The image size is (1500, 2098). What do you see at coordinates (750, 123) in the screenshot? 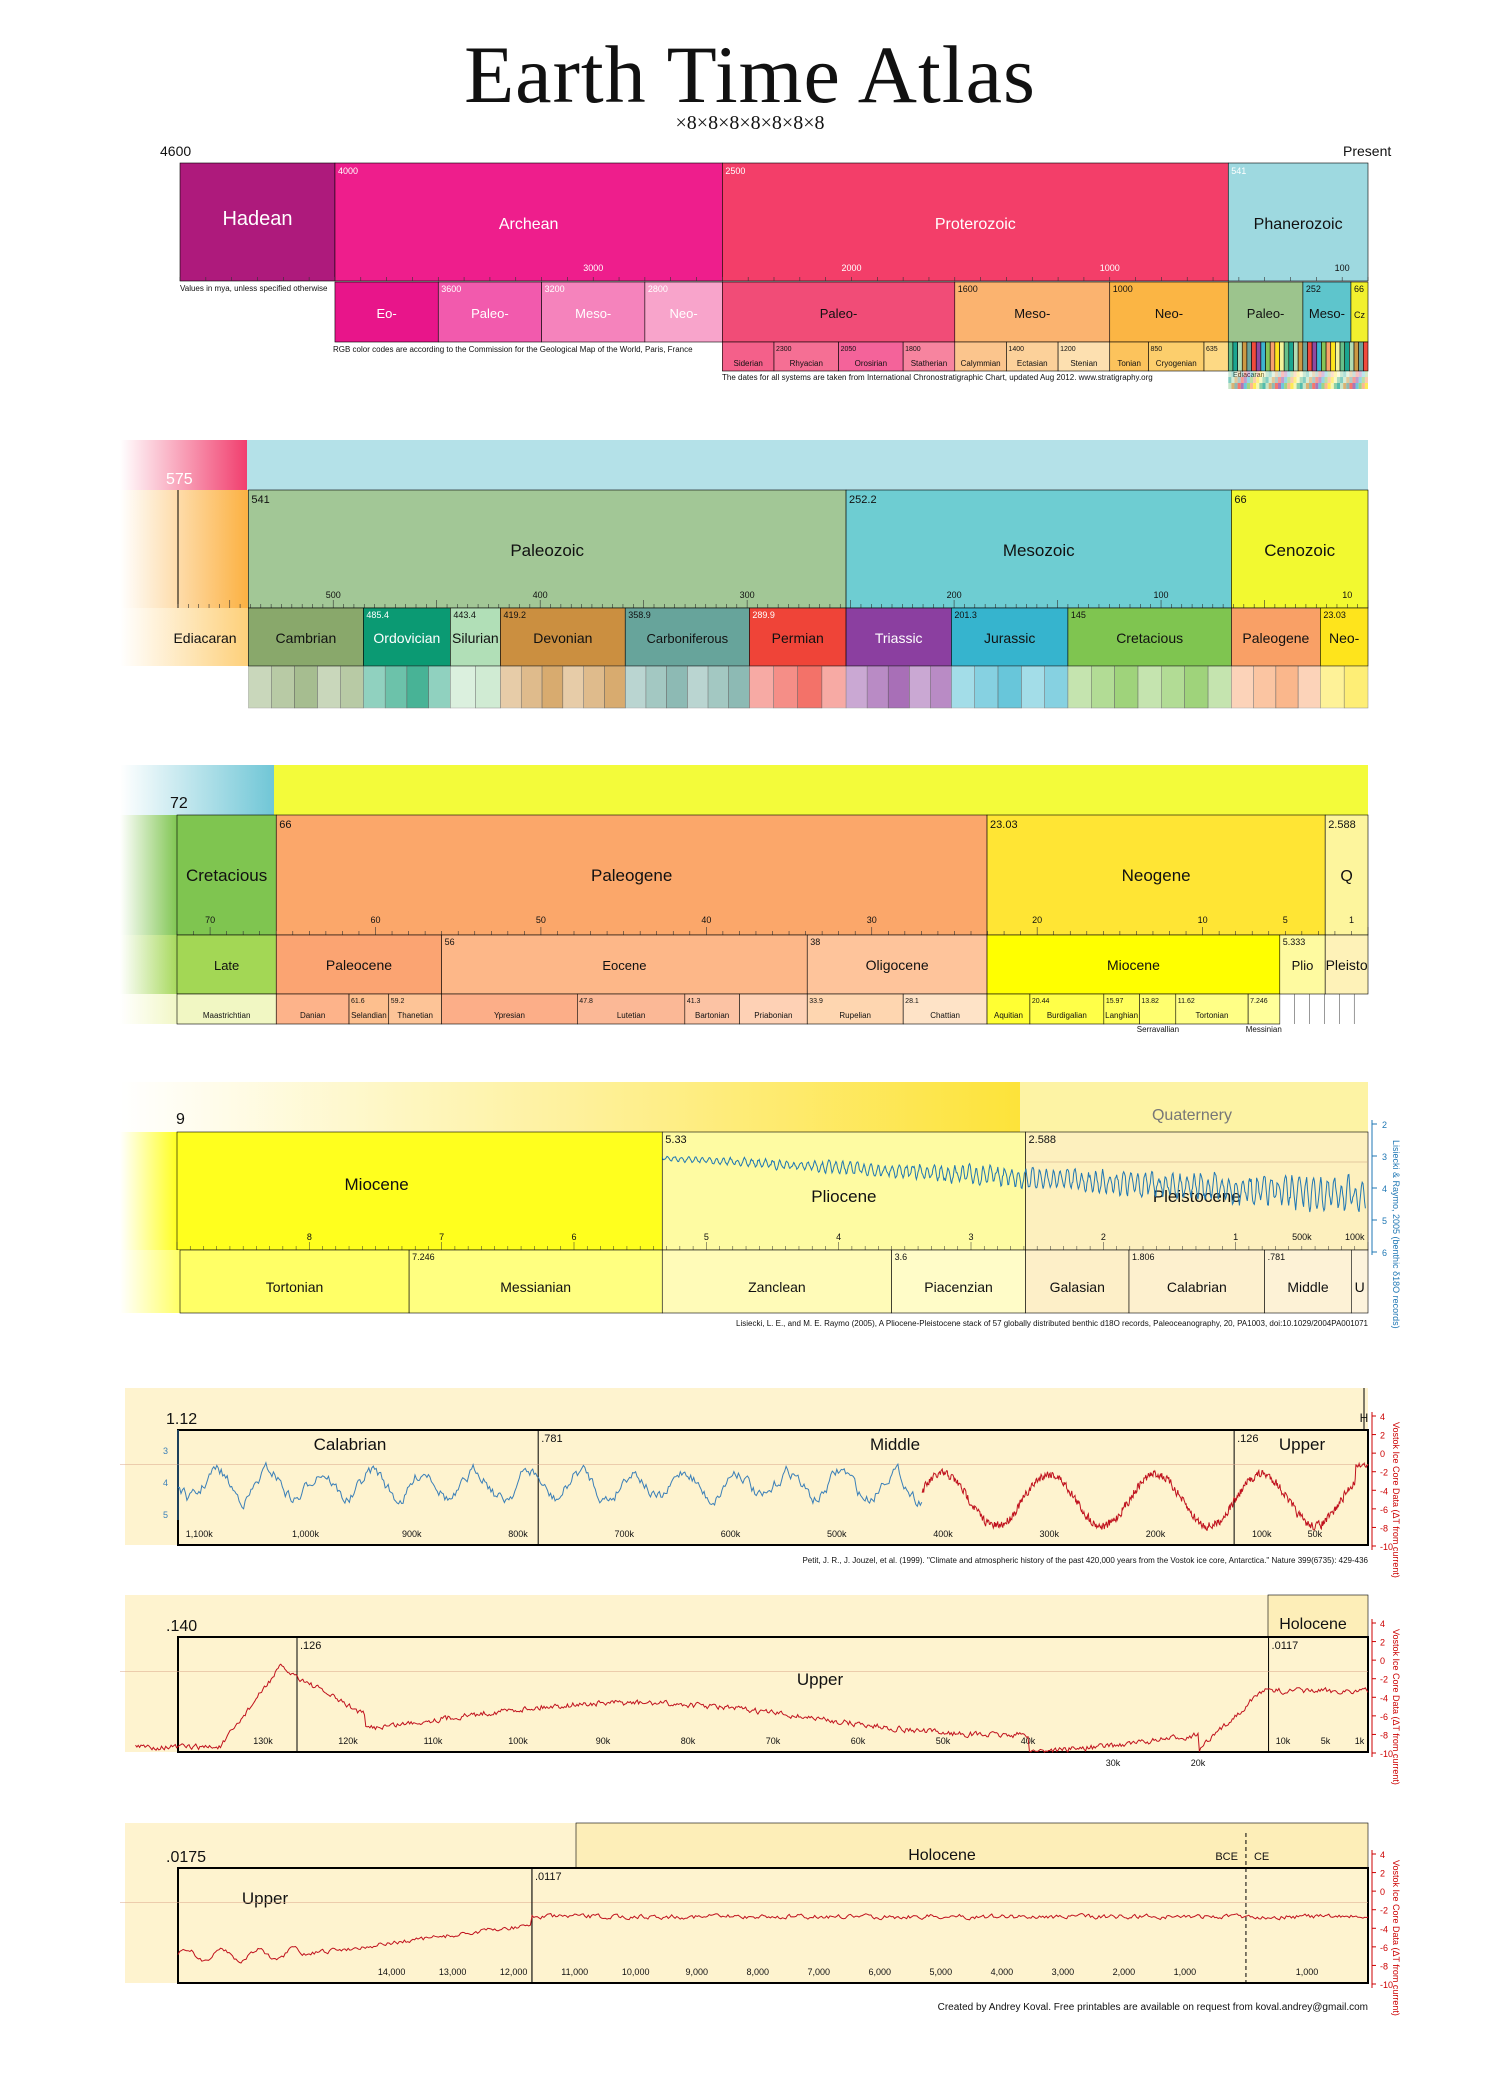
I see `subtitle: ×8×8×8×8×8×8×8` at bounding box center [750, 123].